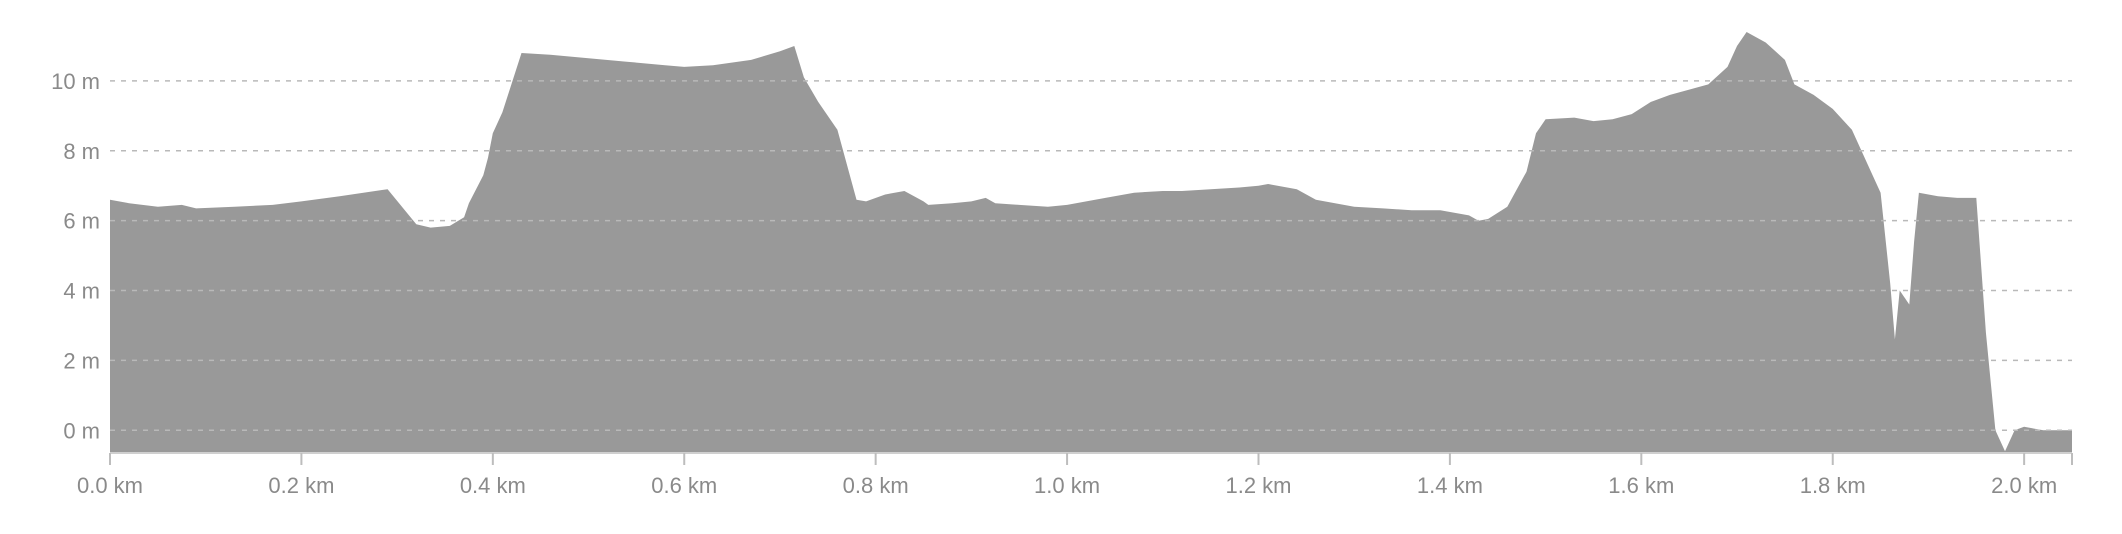  Describe the element at coordinates (81, 151) in the screenshot. I see `y-tick-label: 8 m` at that location.